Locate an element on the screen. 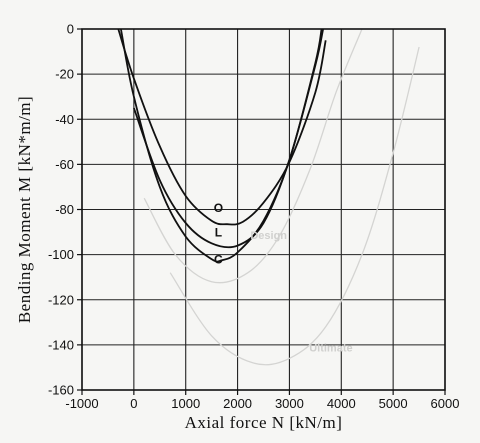 The image size is (480, 443). y-tick-label: -120 is located at coordinates (61, 299).